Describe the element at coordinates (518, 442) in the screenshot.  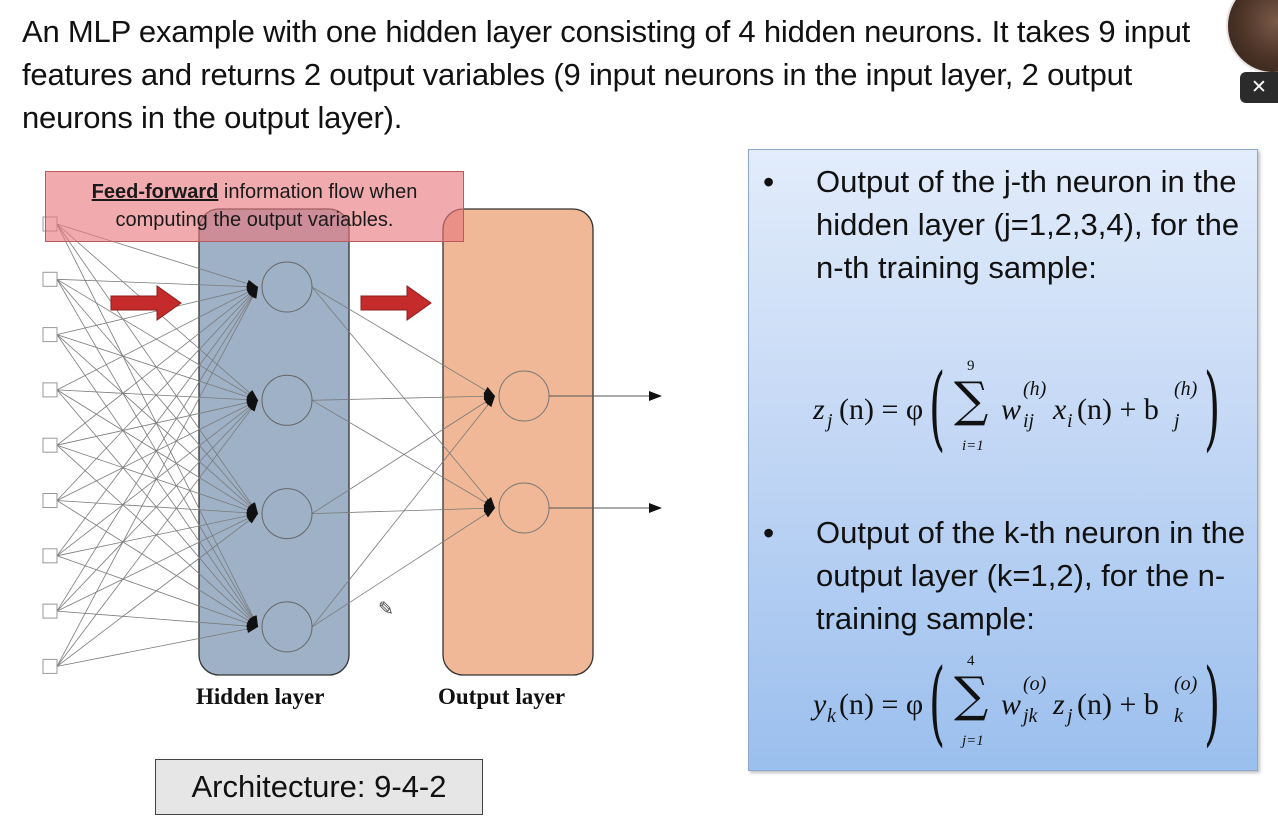
I see `output-layer-box` at that location.